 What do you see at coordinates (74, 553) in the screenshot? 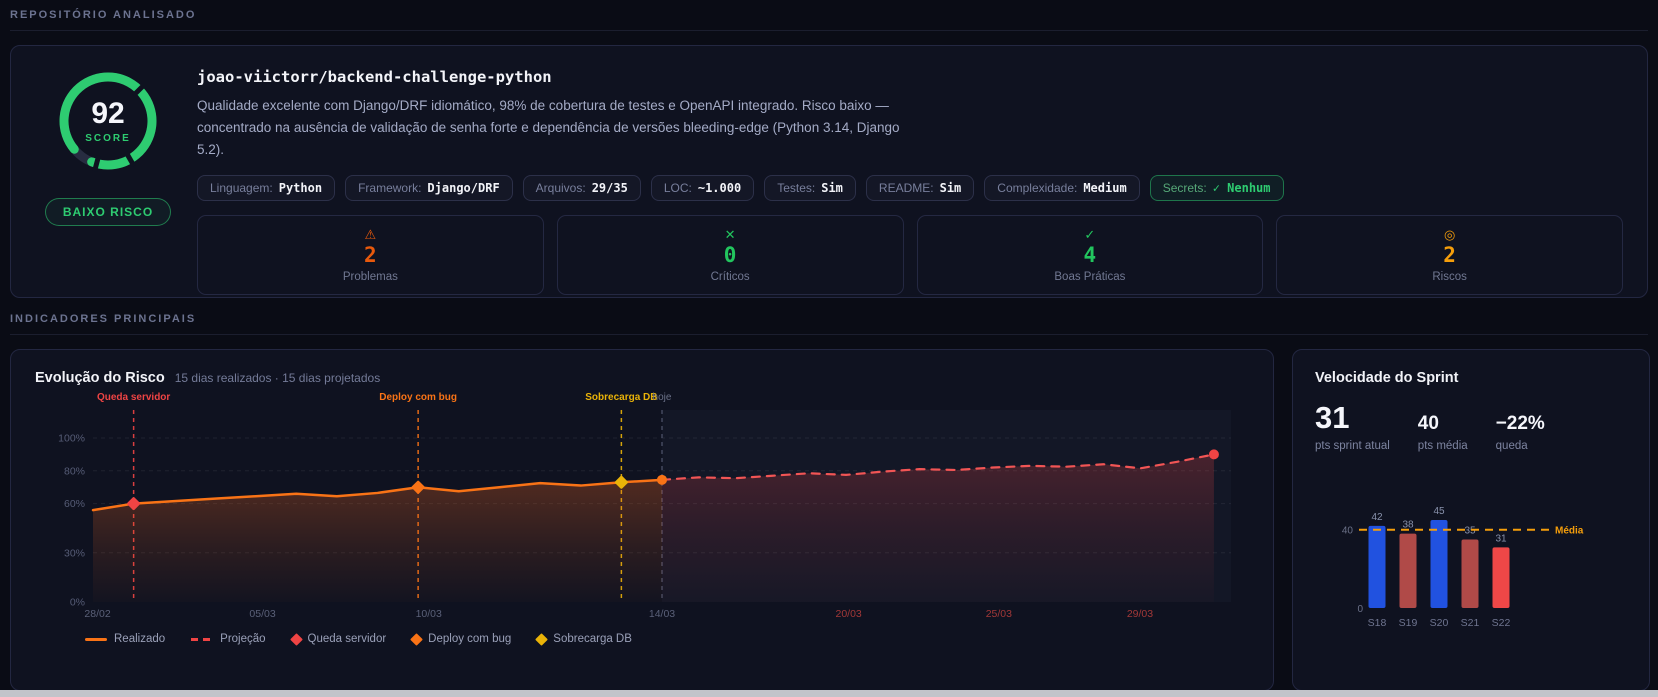
I see `svg-text: 30%` at bounding box center [74, 553].